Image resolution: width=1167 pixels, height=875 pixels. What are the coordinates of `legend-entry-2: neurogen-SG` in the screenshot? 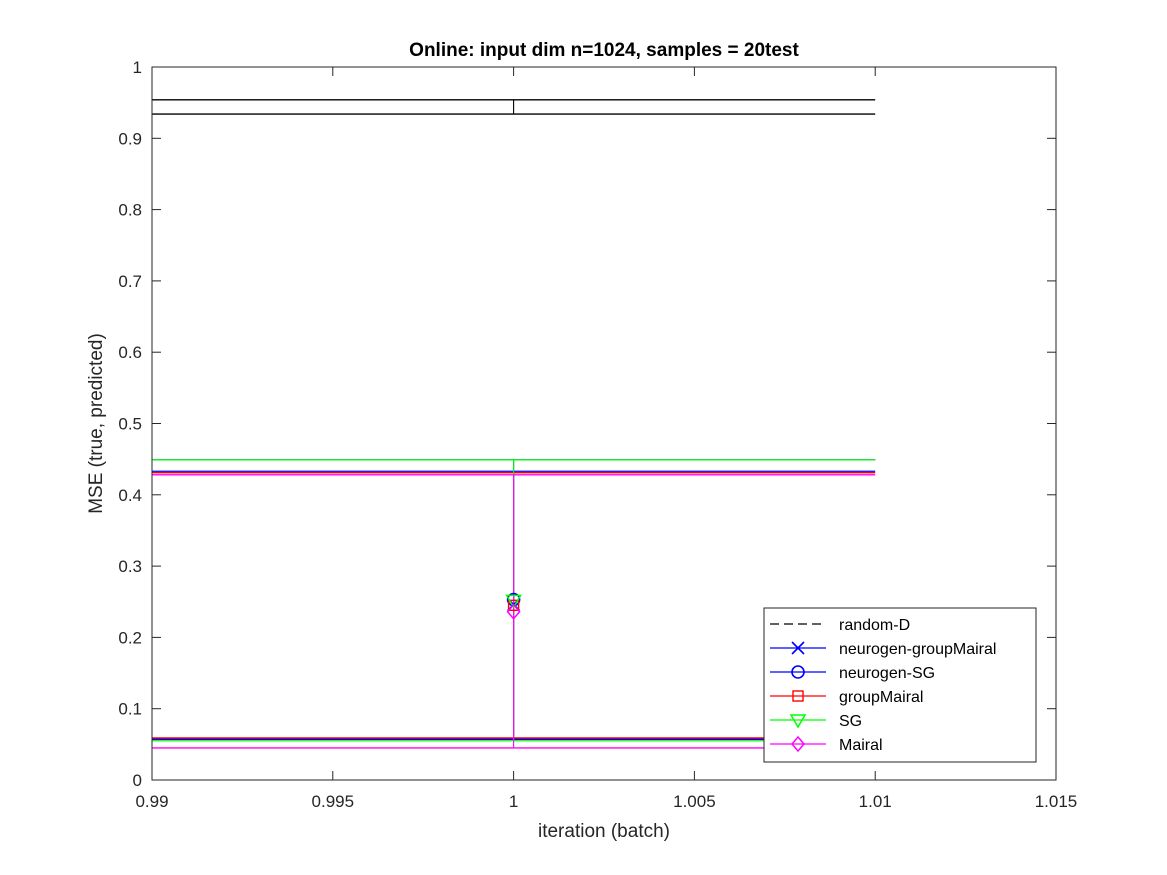 It's located at (852, 673).